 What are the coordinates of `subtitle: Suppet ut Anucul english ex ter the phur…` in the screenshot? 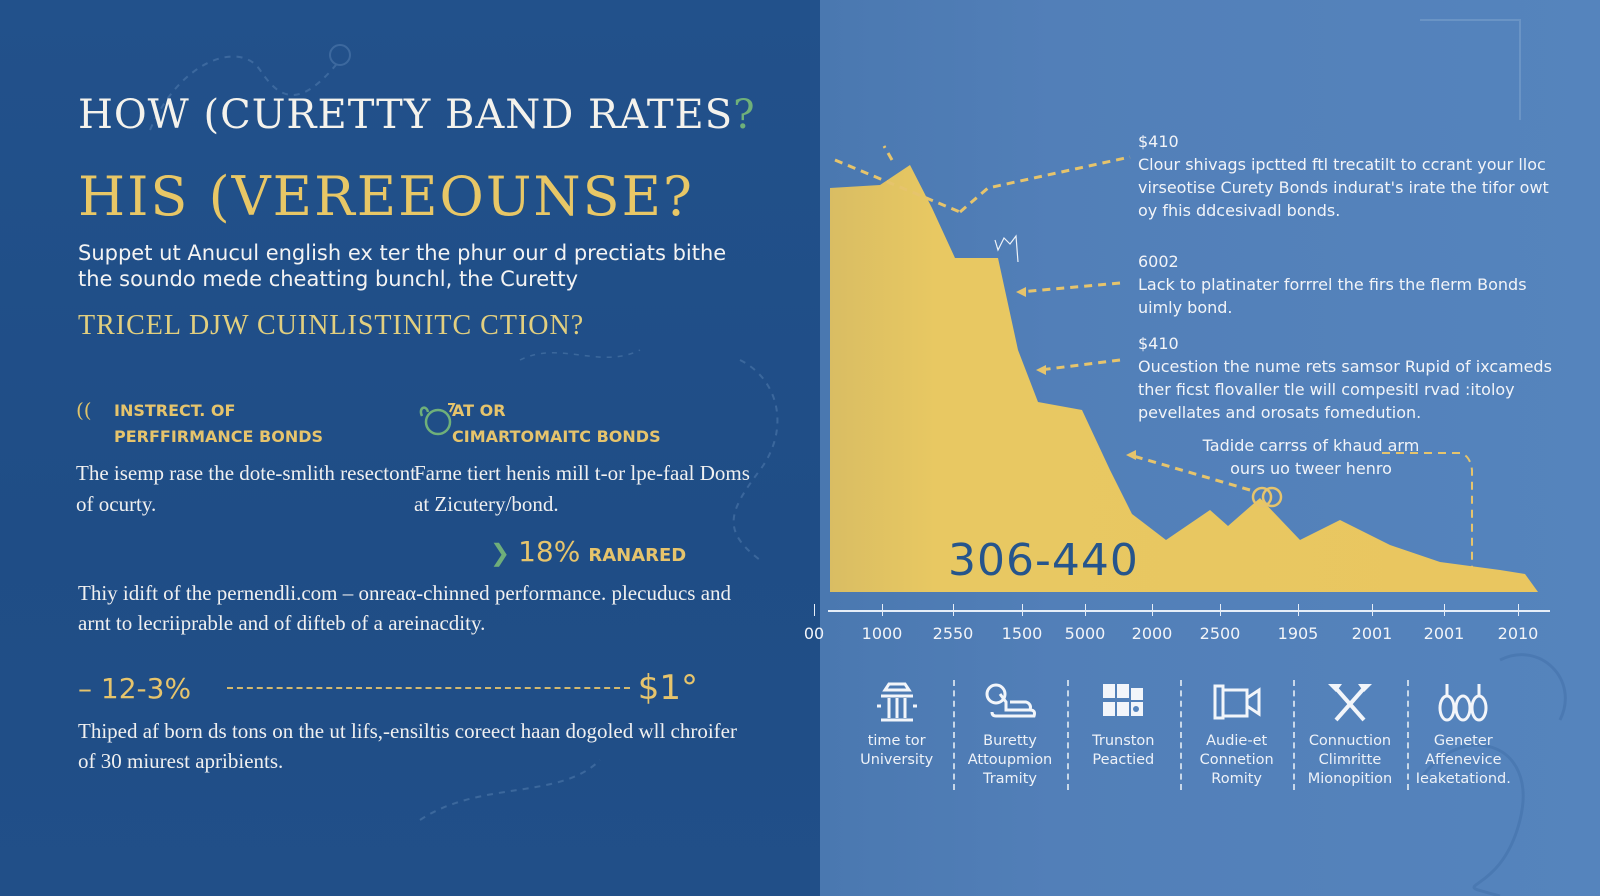 It's located at (402, 266).